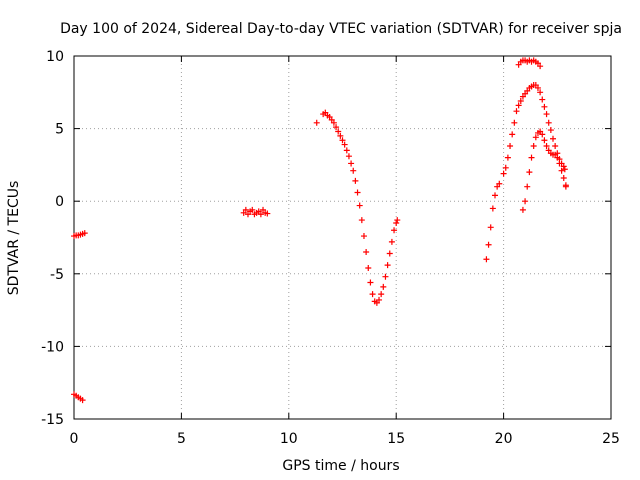 Image resolution: width=640 pixels, height=480 pixels. I want to click on y-tick-label: 10, so click(55, 57).